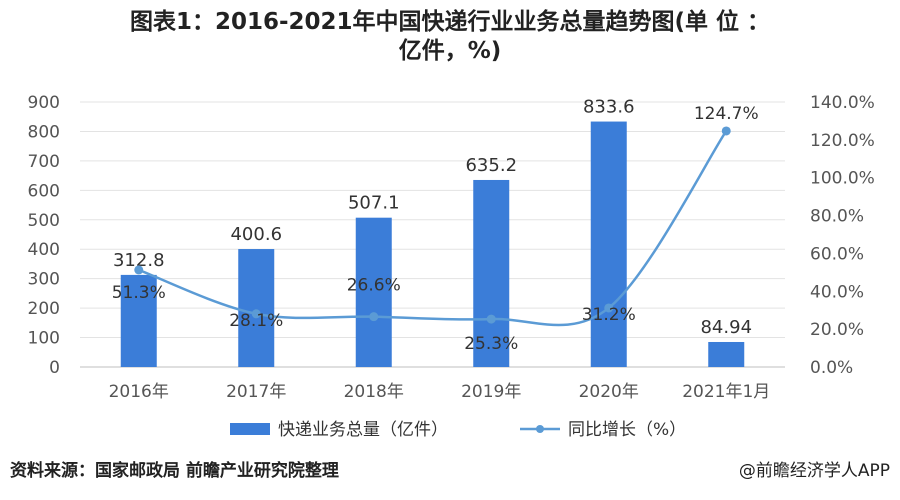 The width and height of the screenshot is (900, 500). Describe the element at coordinates (609, 392) in the screenshot. I see `x-axis-label: 2020年` at that location.